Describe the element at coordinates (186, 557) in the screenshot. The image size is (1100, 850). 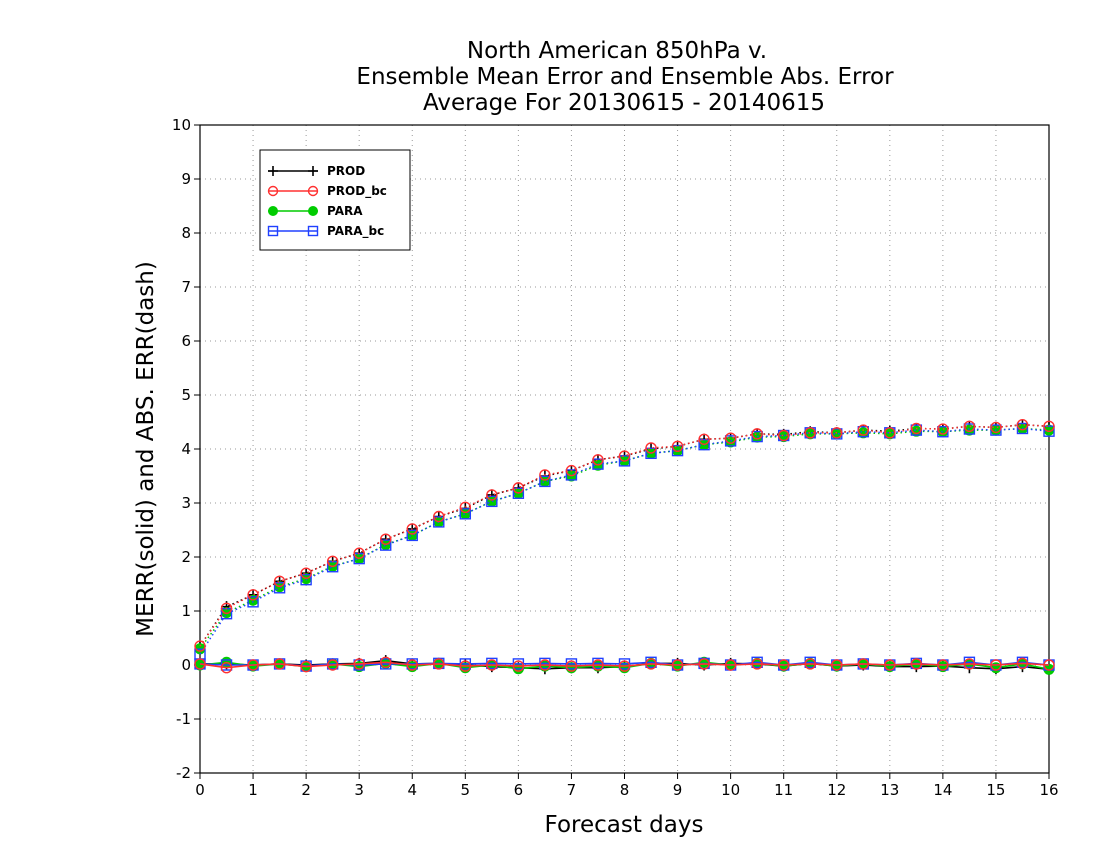
I see `y-tick-label: 2` at that location.